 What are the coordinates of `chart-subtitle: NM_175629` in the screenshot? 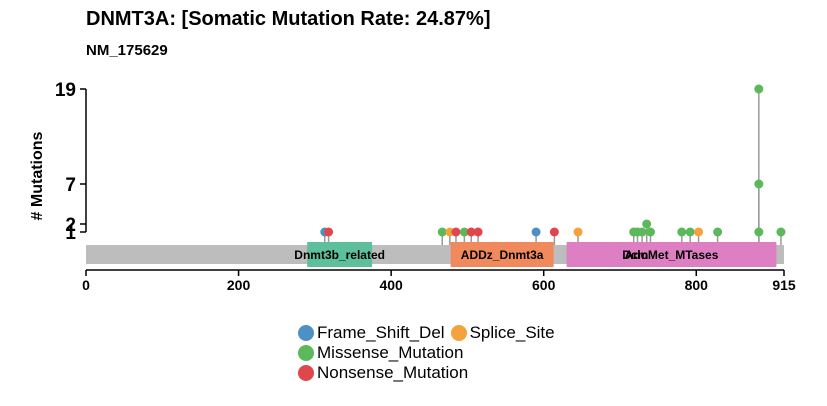 It's located at (127, 50).